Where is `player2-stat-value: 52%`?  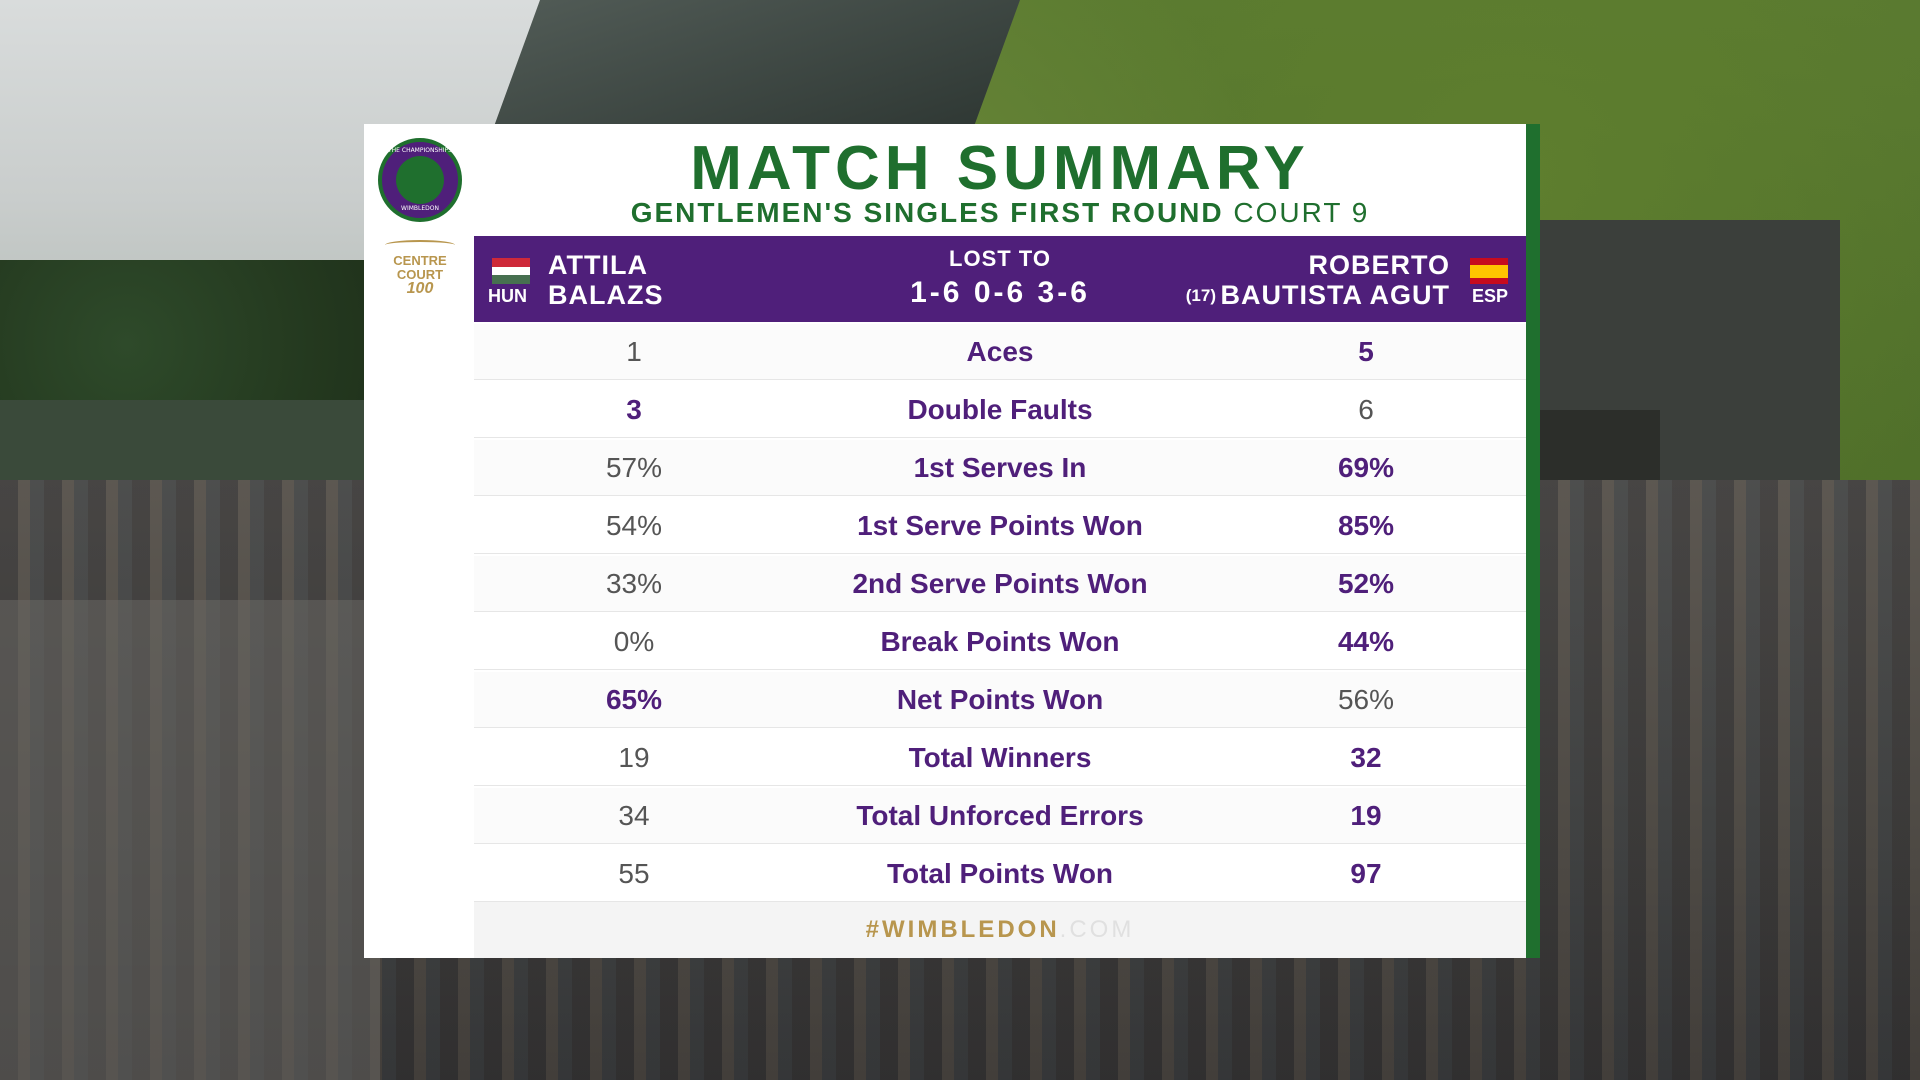
player2-stat-value: 52% is located at coordinates (1366, 583).